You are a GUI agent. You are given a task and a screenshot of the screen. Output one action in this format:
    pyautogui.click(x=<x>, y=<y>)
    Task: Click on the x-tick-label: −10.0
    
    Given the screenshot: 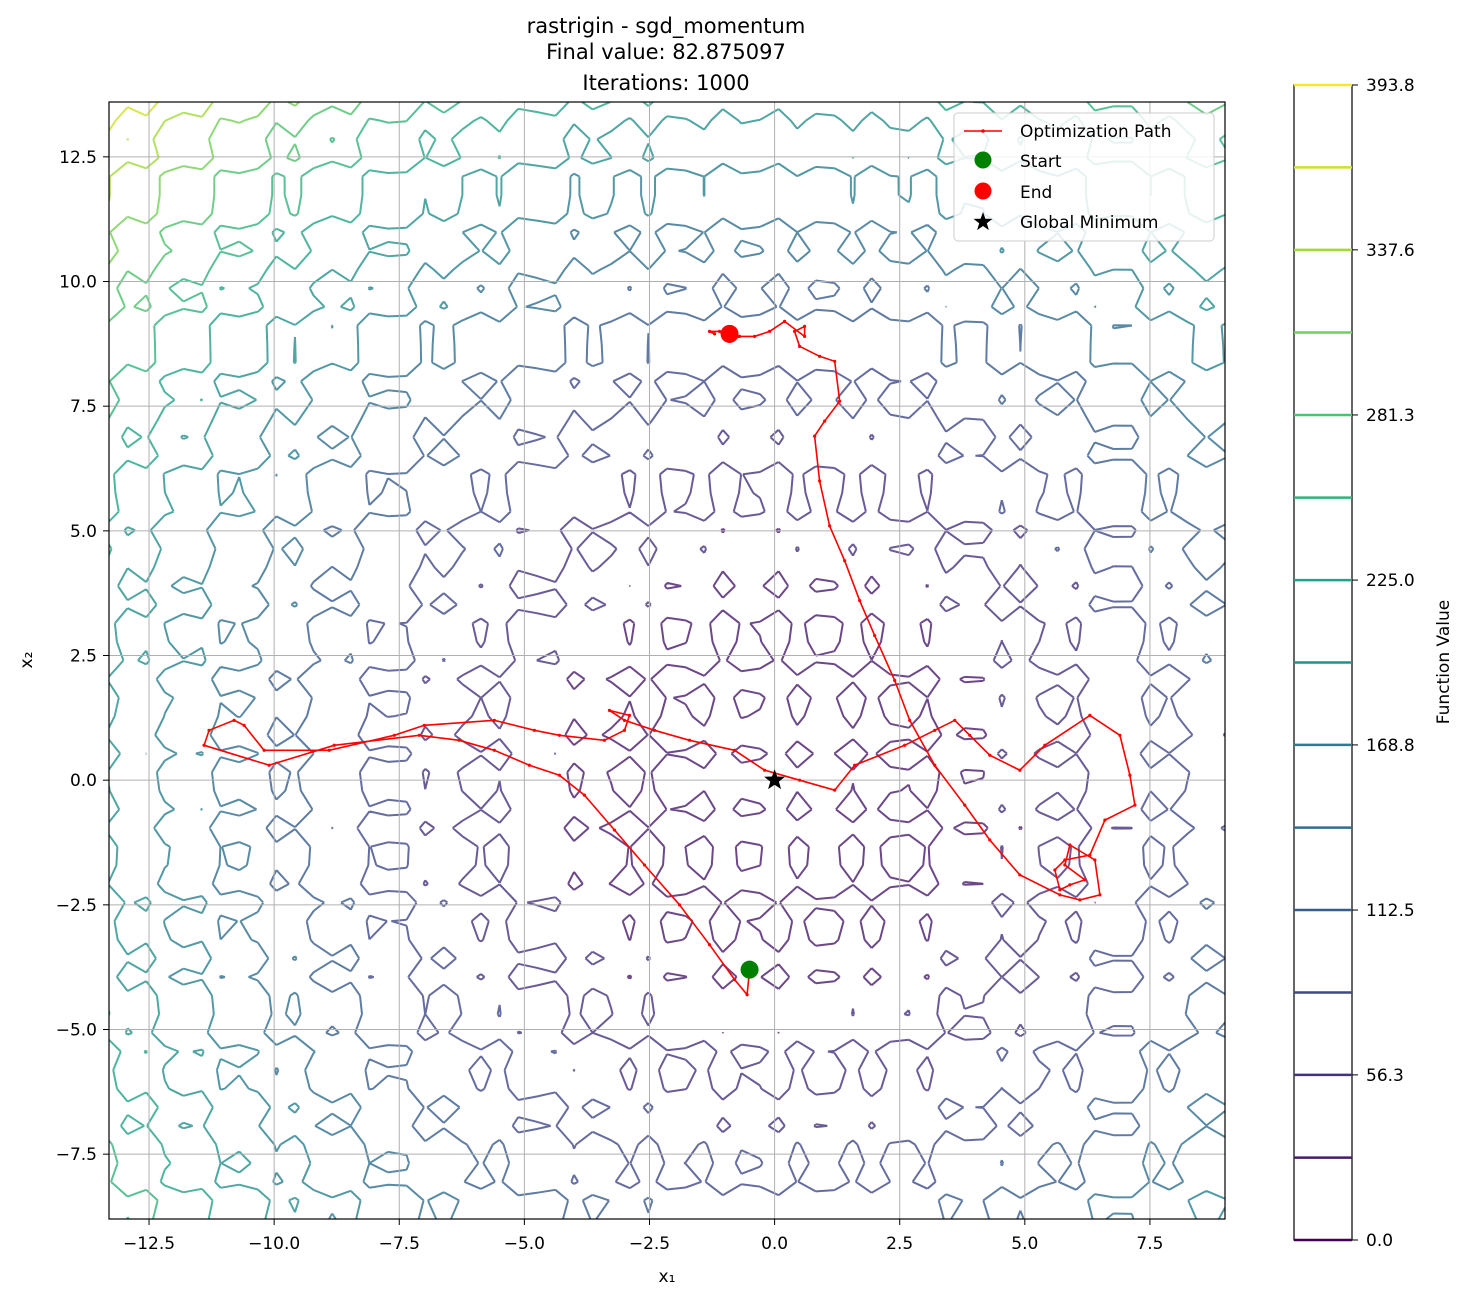 What is the action you would take?
    pyautogui.click(x=274, y=1244)
    